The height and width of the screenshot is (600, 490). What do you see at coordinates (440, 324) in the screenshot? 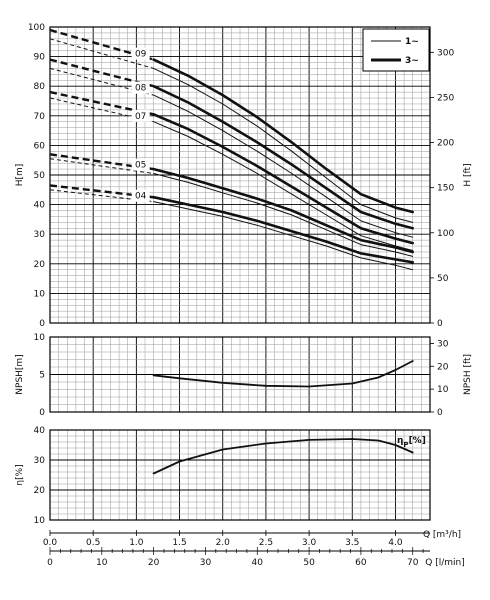
I see `head-ytick-right-label: 0` at bounding box center [440, 324].